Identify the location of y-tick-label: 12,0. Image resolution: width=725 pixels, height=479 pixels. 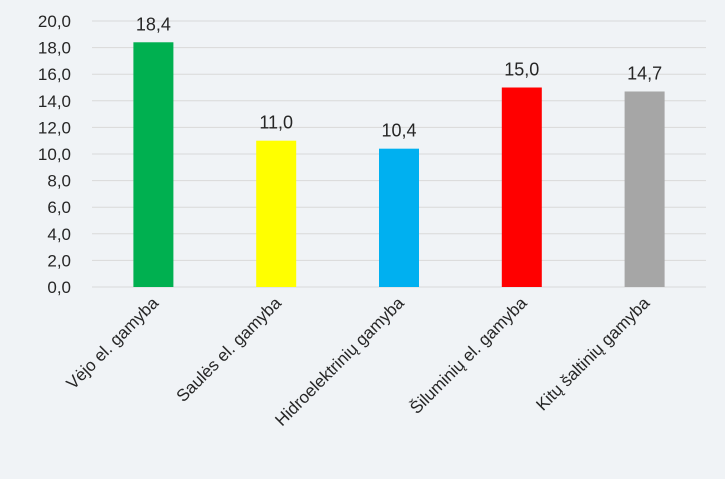
(54, 127).